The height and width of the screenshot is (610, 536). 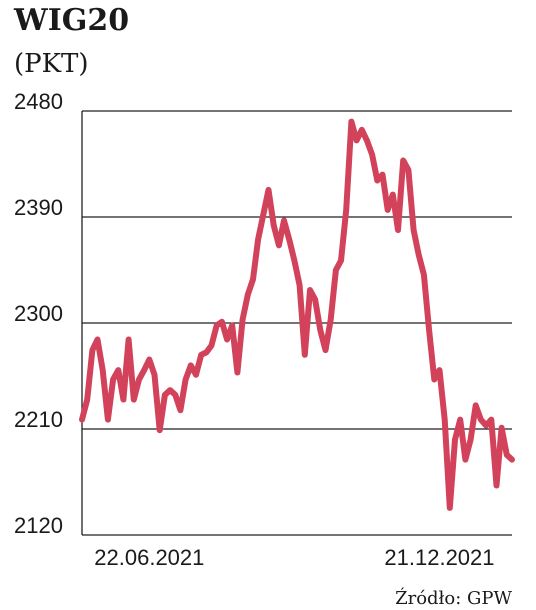 What do you see at coordinates (51, 64) in the screenshot?
I see `chart-subtitle: (PKT)` at bounding box center [51, 64].